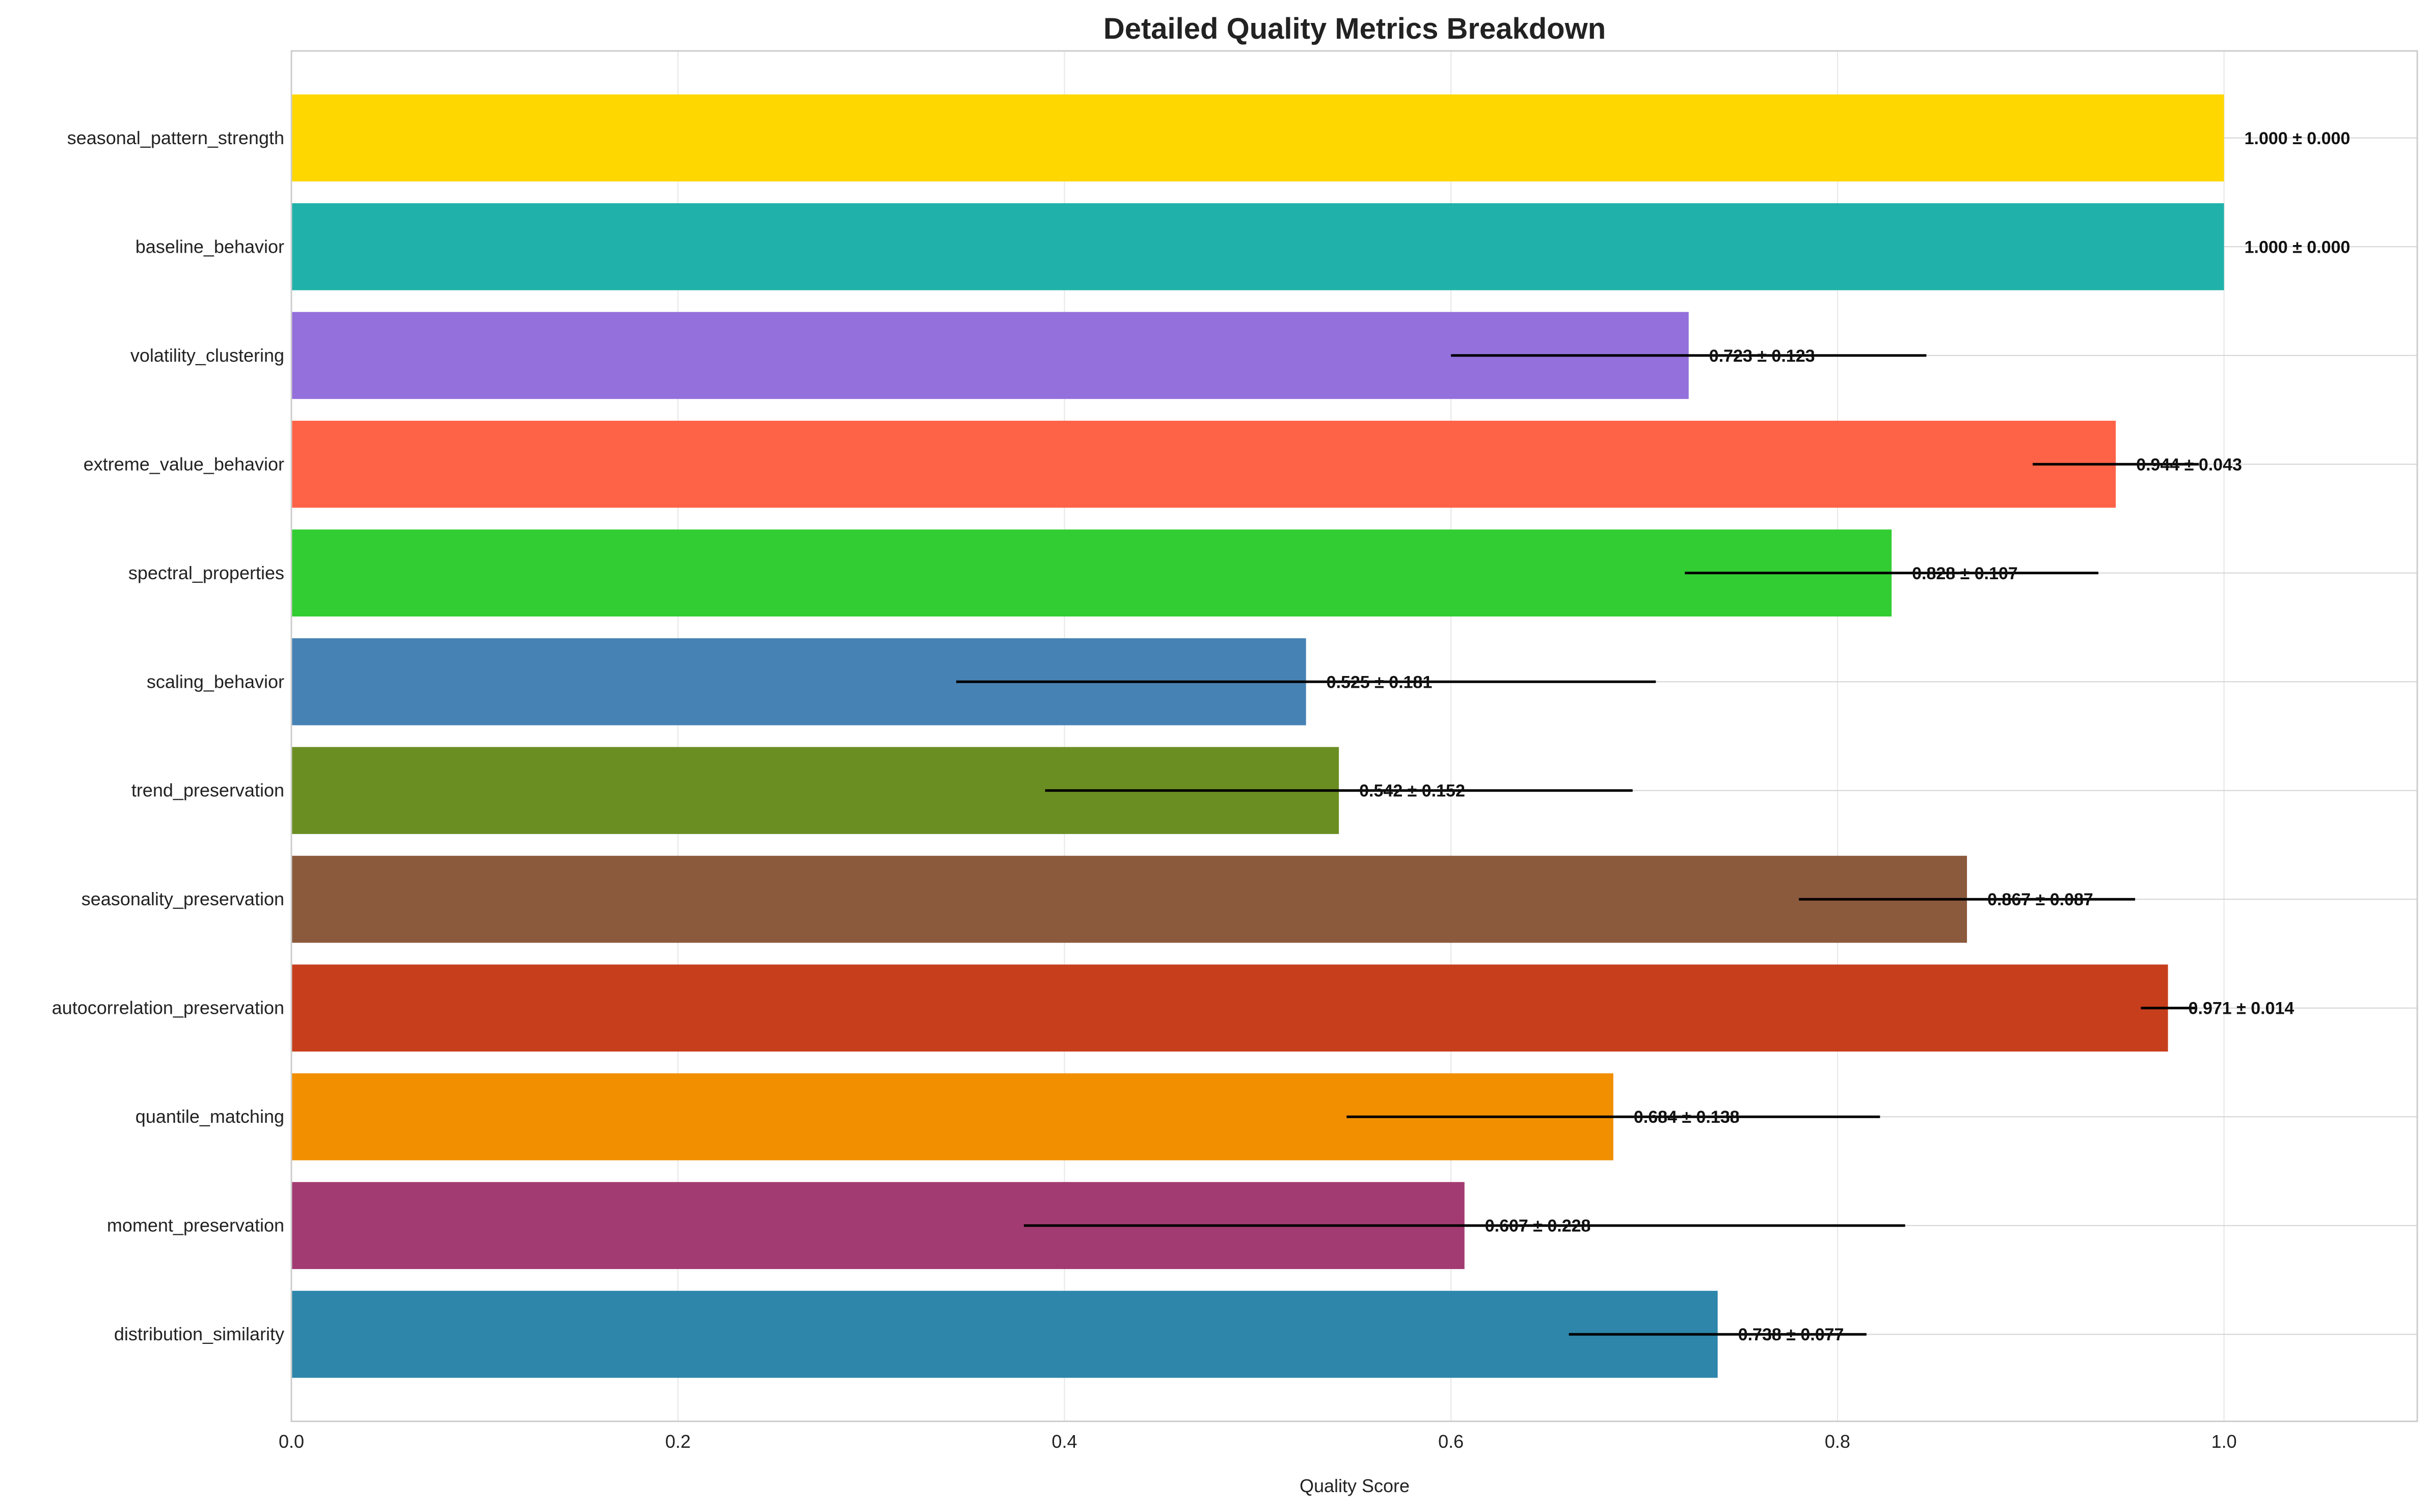  What do you see at coordinates (207, 355) in the screenshot?
I see `category-label: volatility_clustering` at bounding box center [207, 355].